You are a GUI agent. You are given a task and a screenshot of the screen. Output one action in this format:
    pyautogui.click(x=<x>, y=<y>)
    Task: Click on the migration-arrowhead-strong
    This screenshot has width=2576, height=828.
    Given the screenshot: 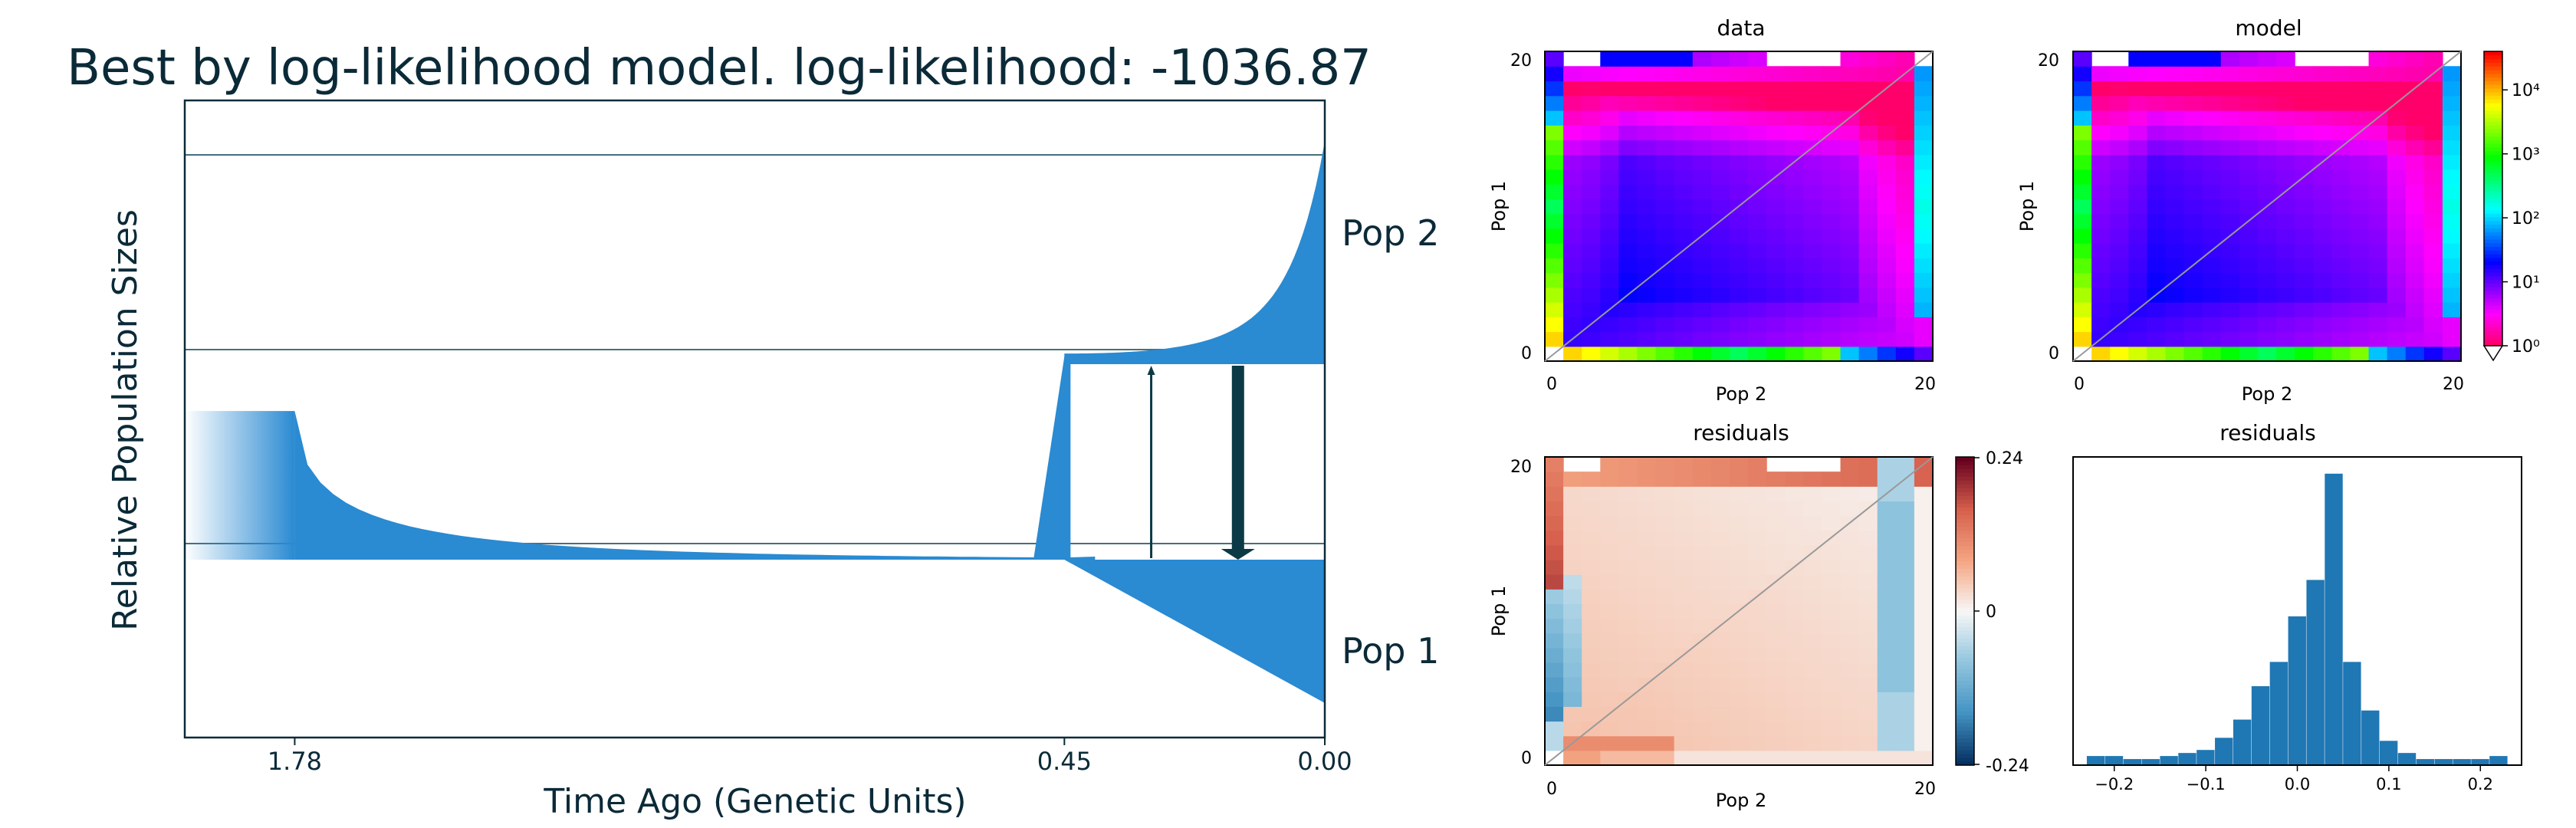 What is the action you would take?
    pyautogui.click(x=1238, y=554)
    